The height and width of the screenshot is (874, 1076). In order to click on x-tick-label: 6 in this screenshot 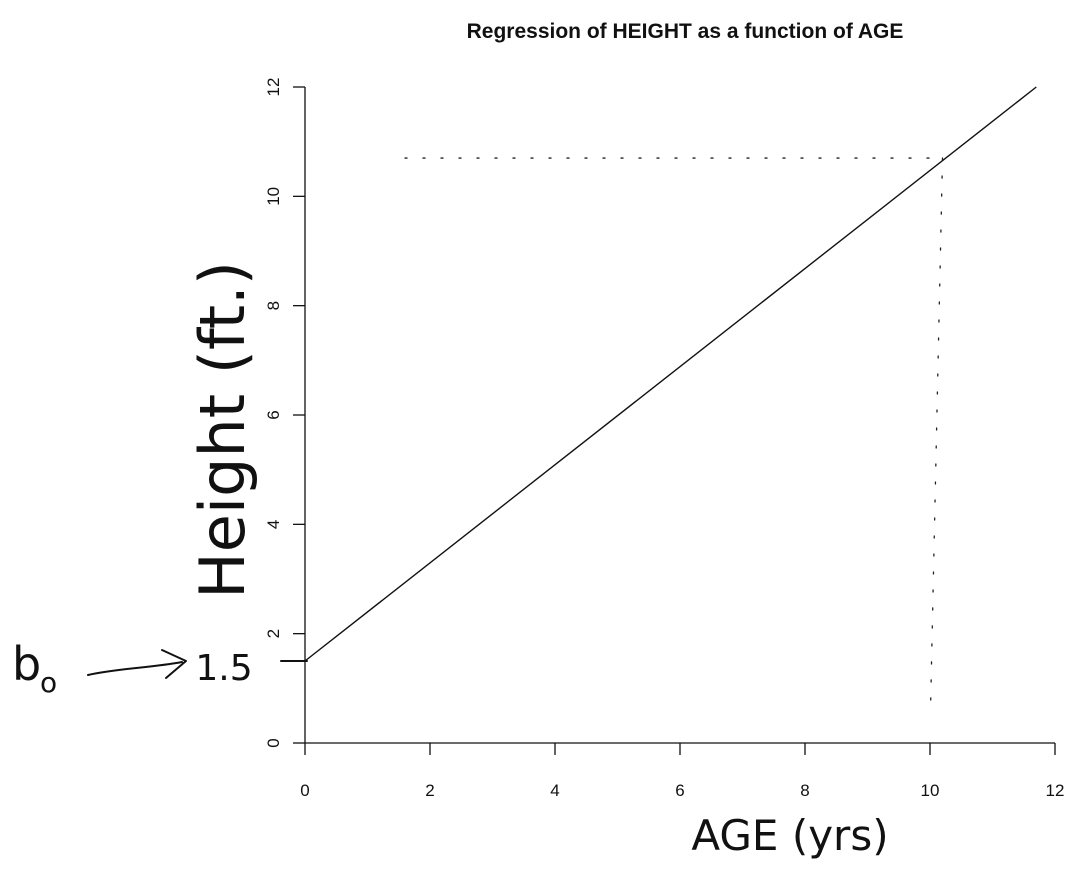, I will do `click(679, 790)`.